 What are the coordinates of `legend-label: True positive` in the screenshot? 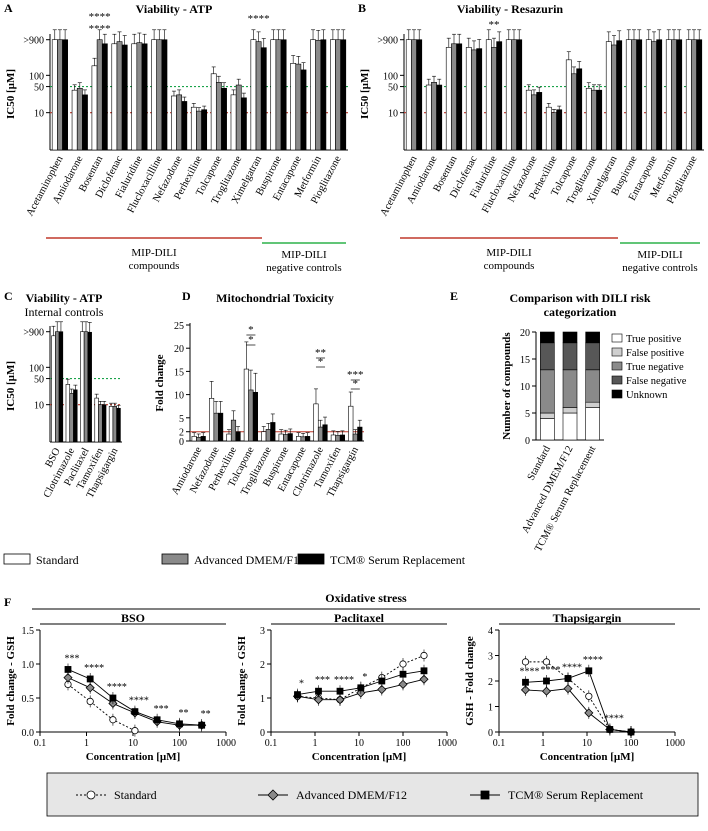 It's located at (654, 339).